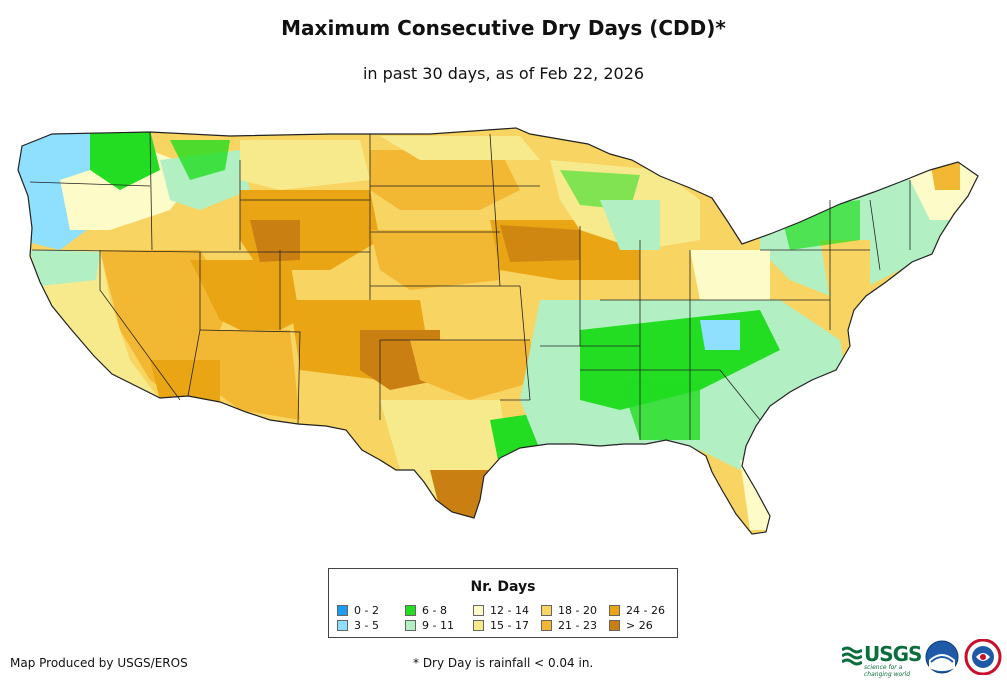 This screenshot has width=1007, height=691. I want to click on legend-item: 3 - 5, so click(371, 625).